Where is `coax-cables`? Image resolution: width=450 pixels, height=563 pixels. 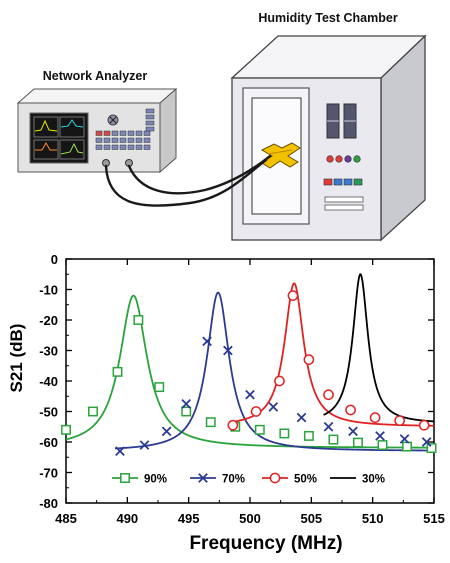
coax-cables is located at coordinates (188, 180).